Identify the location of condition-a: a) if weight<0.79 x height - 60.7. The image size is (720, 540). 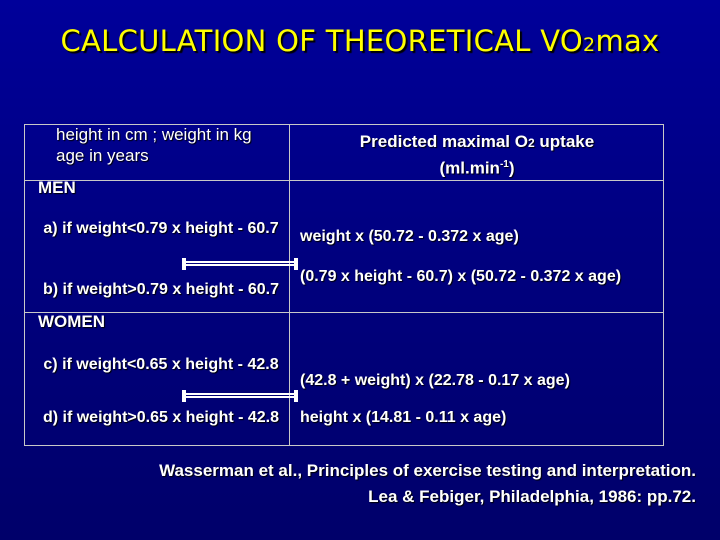
(161, 228).